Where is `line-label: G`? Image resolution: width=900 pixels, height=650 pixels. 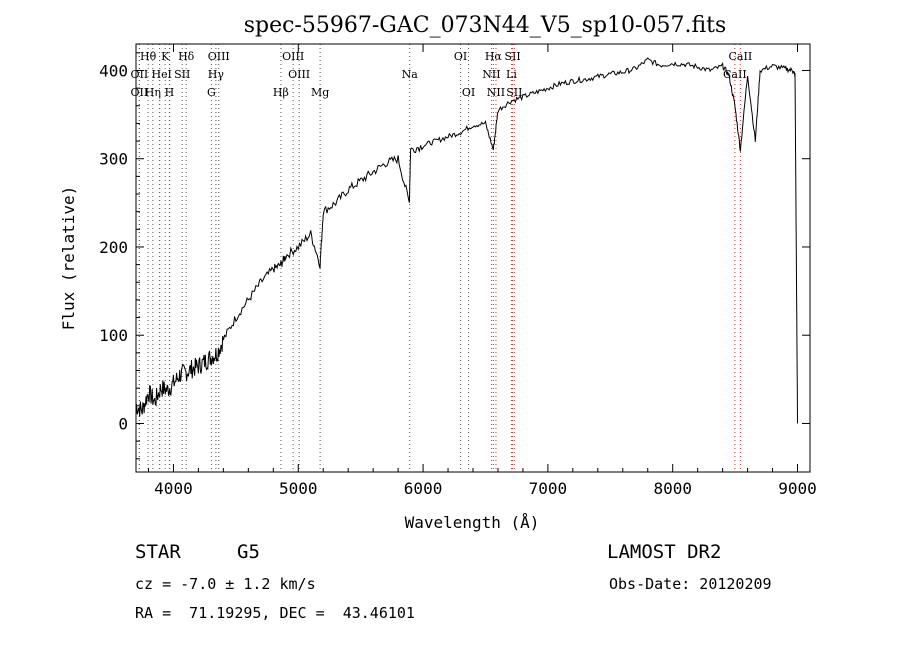
line-label: G is located at coordinates (211, 92).